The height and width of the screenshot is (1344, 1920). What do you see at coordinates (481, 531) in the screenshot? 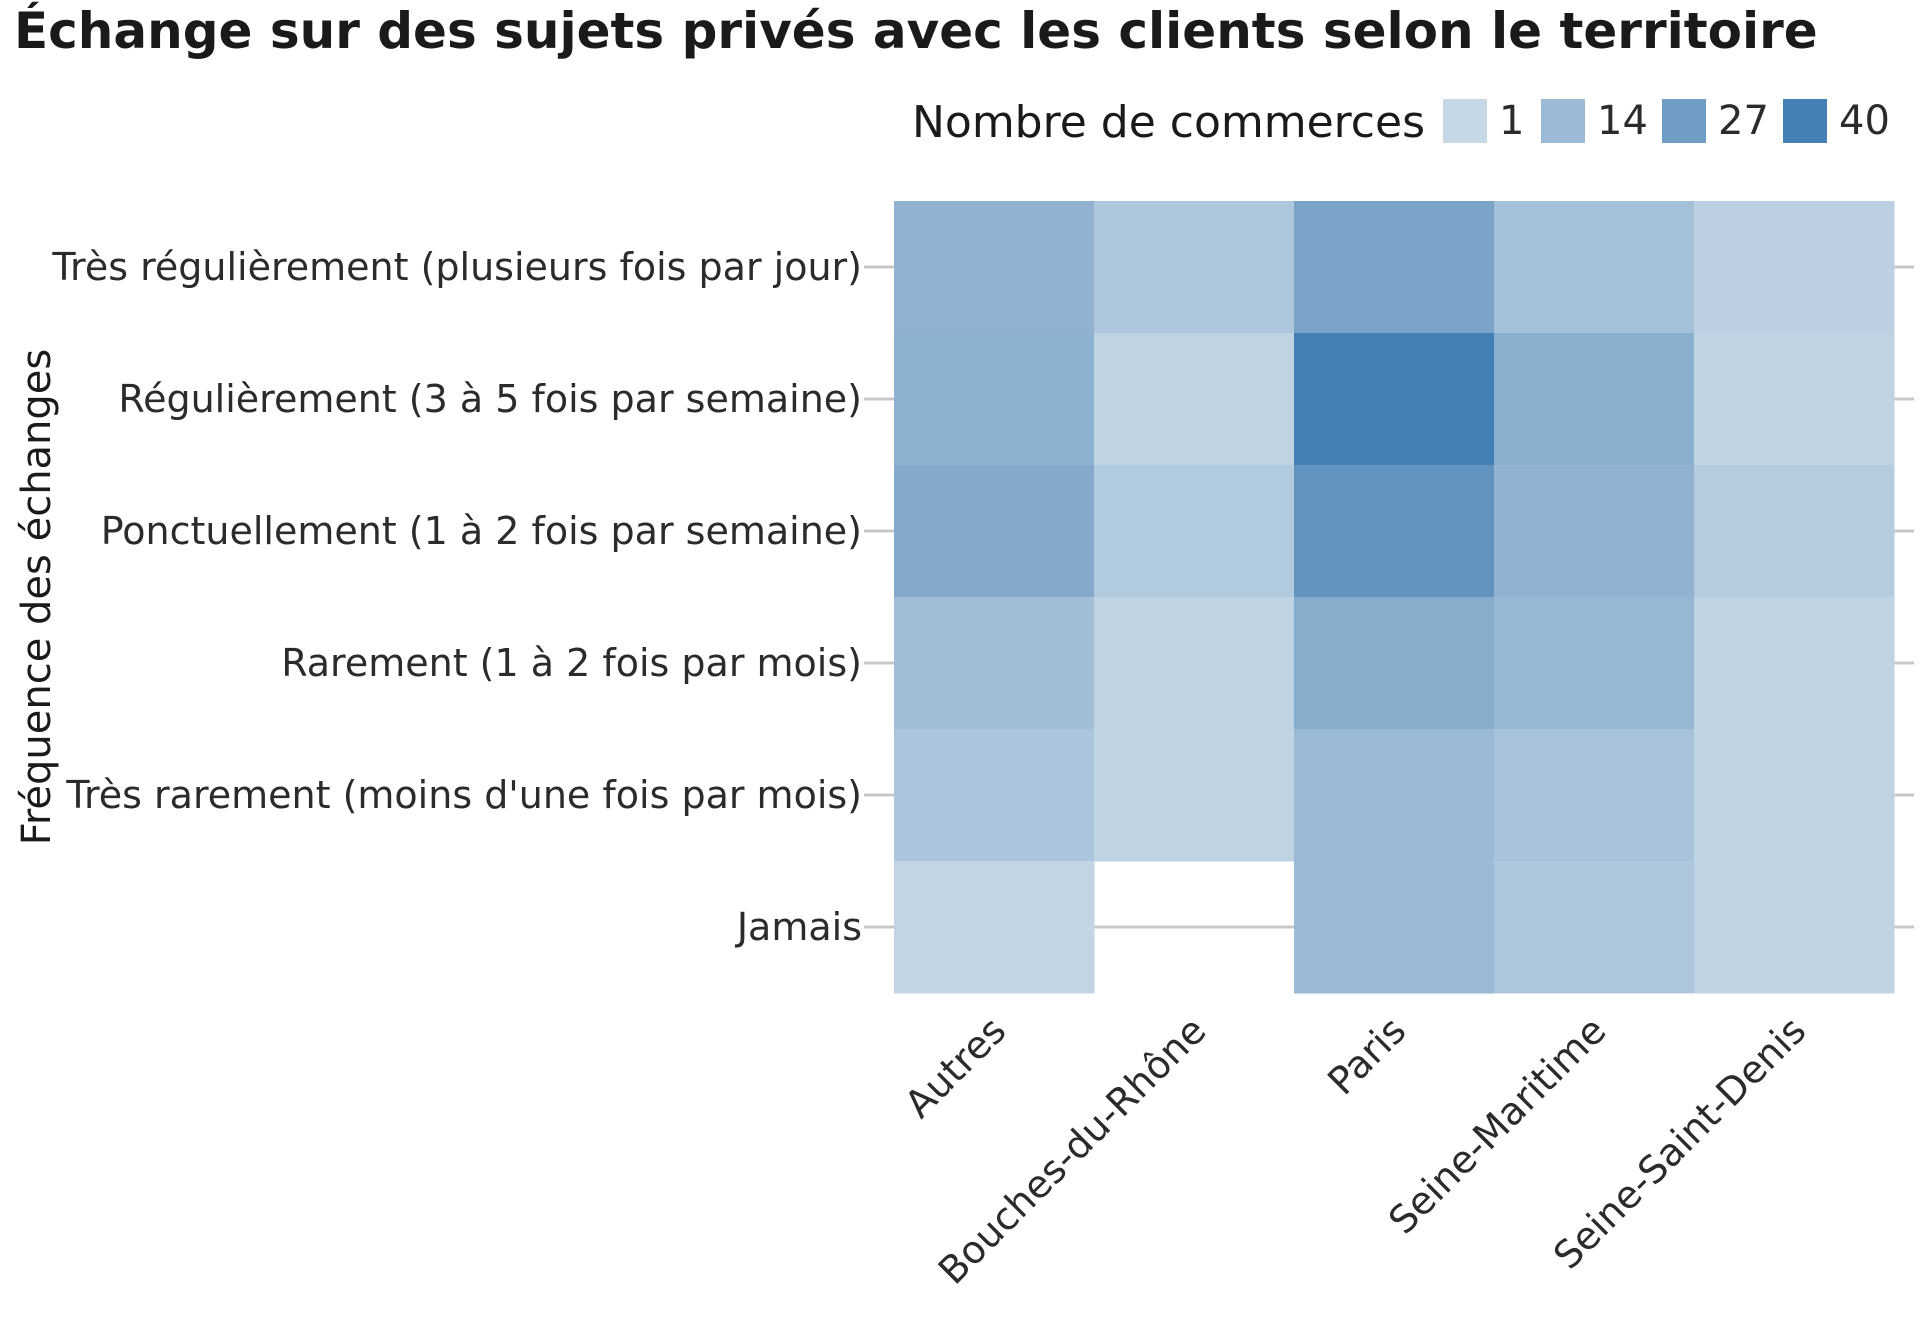
I see `y-tick-label: Ponctuellement (1 à 2 fois par semaine)` at bounding box center [481, 531].